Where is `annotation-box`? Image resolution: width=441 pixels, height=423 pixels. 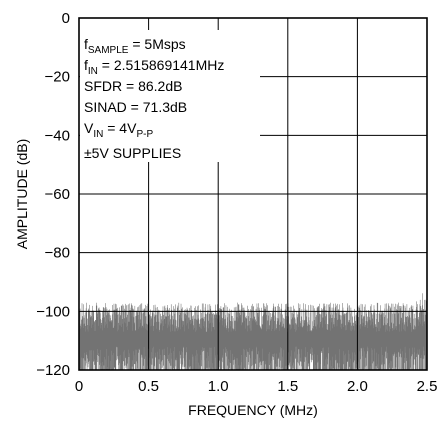 annotation-box is located at coordinates (170, 96).